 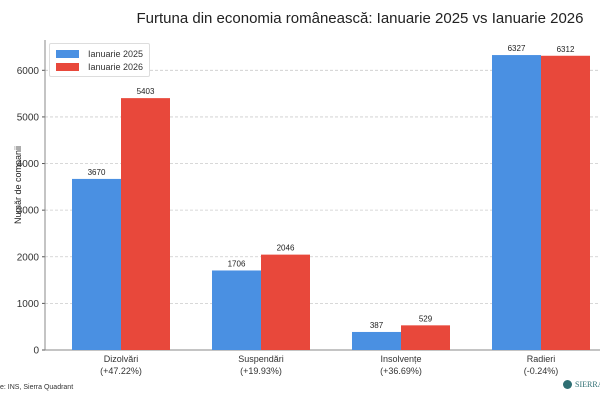 What do you see at coordinates (146, 91) in the screenshot?
I see `data-label: 5403` at bounding box center [146, 91].